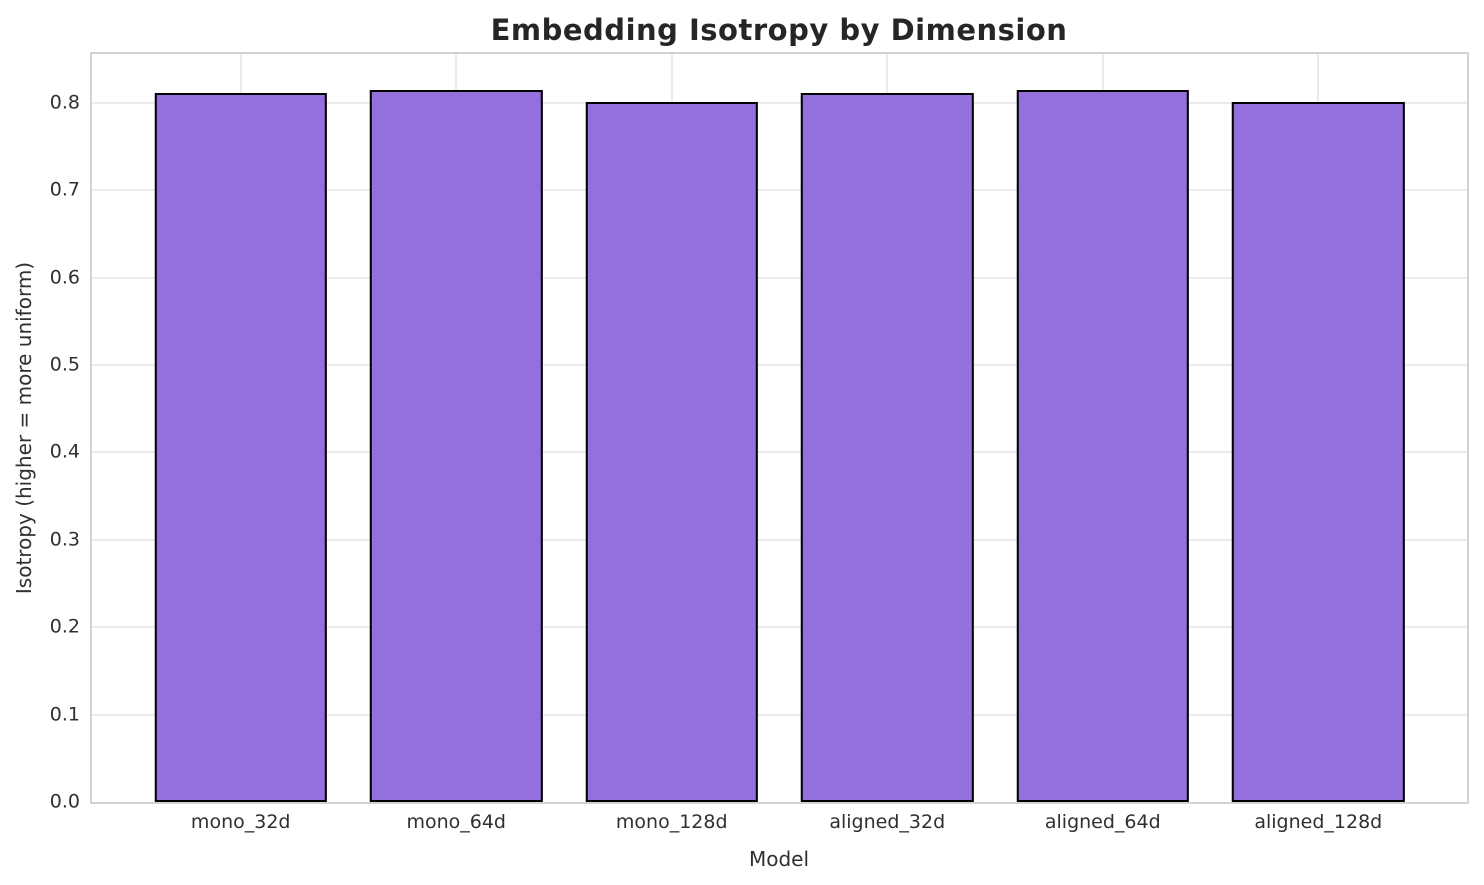 The width and height of the screenshot is (1484, 885). What do you see at coordinates (64, 189) in the screenshot?
I see `ytick-label-0.7: 0.7` at bounding box center [64, 189].